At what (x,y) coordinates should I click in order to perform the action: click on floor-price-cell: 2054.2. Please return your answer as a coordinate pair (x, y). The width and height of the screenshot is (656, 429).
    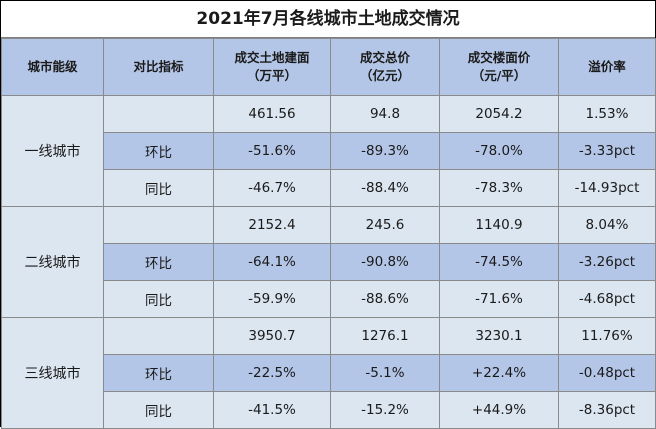
    Looking at the image, I should click on (499, 114).